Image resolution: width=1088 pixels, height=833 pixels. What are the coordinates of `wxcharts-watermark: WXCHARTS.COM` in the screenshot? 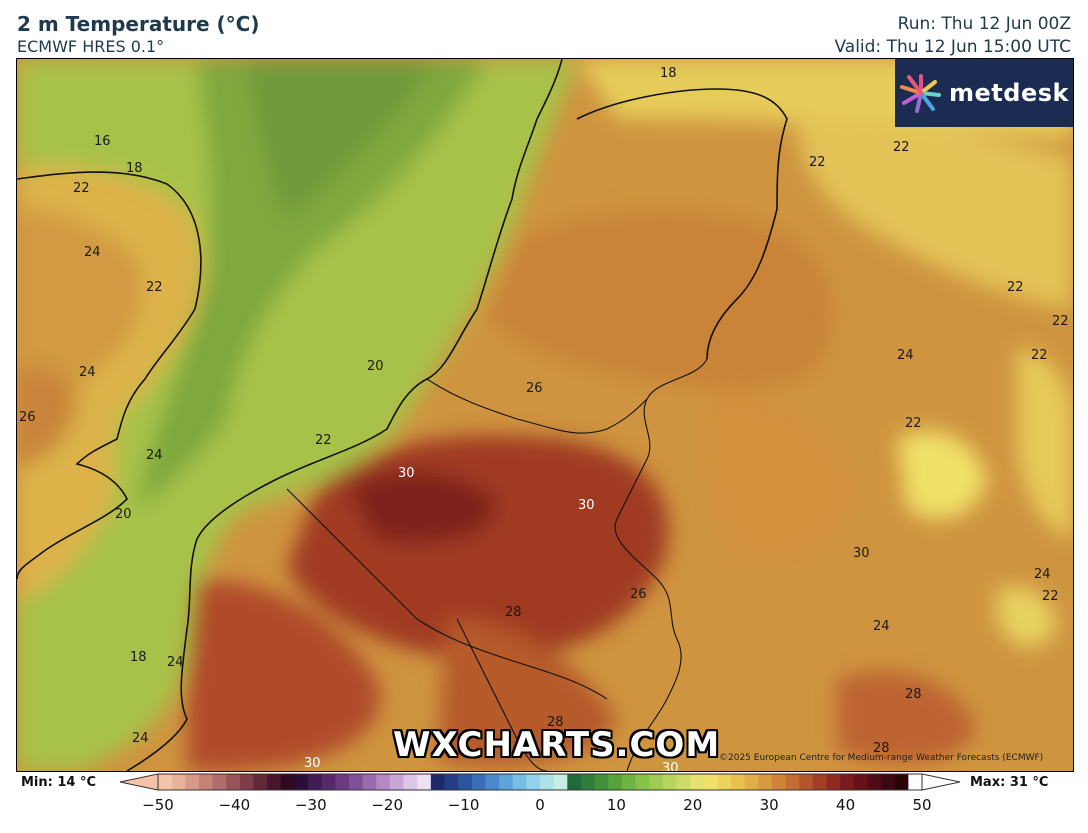 It's located at (557, 745).